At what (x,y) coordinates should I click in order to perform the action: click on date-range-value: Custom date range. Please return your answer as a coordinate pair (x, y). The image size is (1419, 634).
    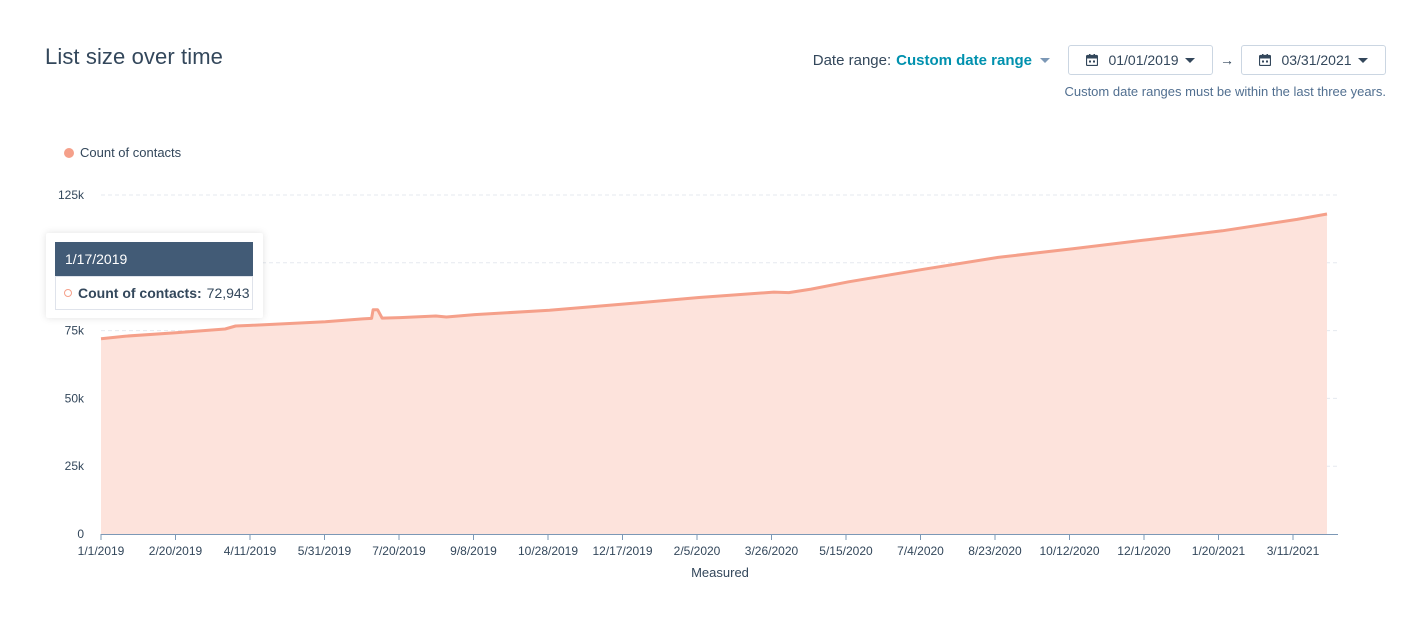
    Looking at the image, I should click on (964, 60).